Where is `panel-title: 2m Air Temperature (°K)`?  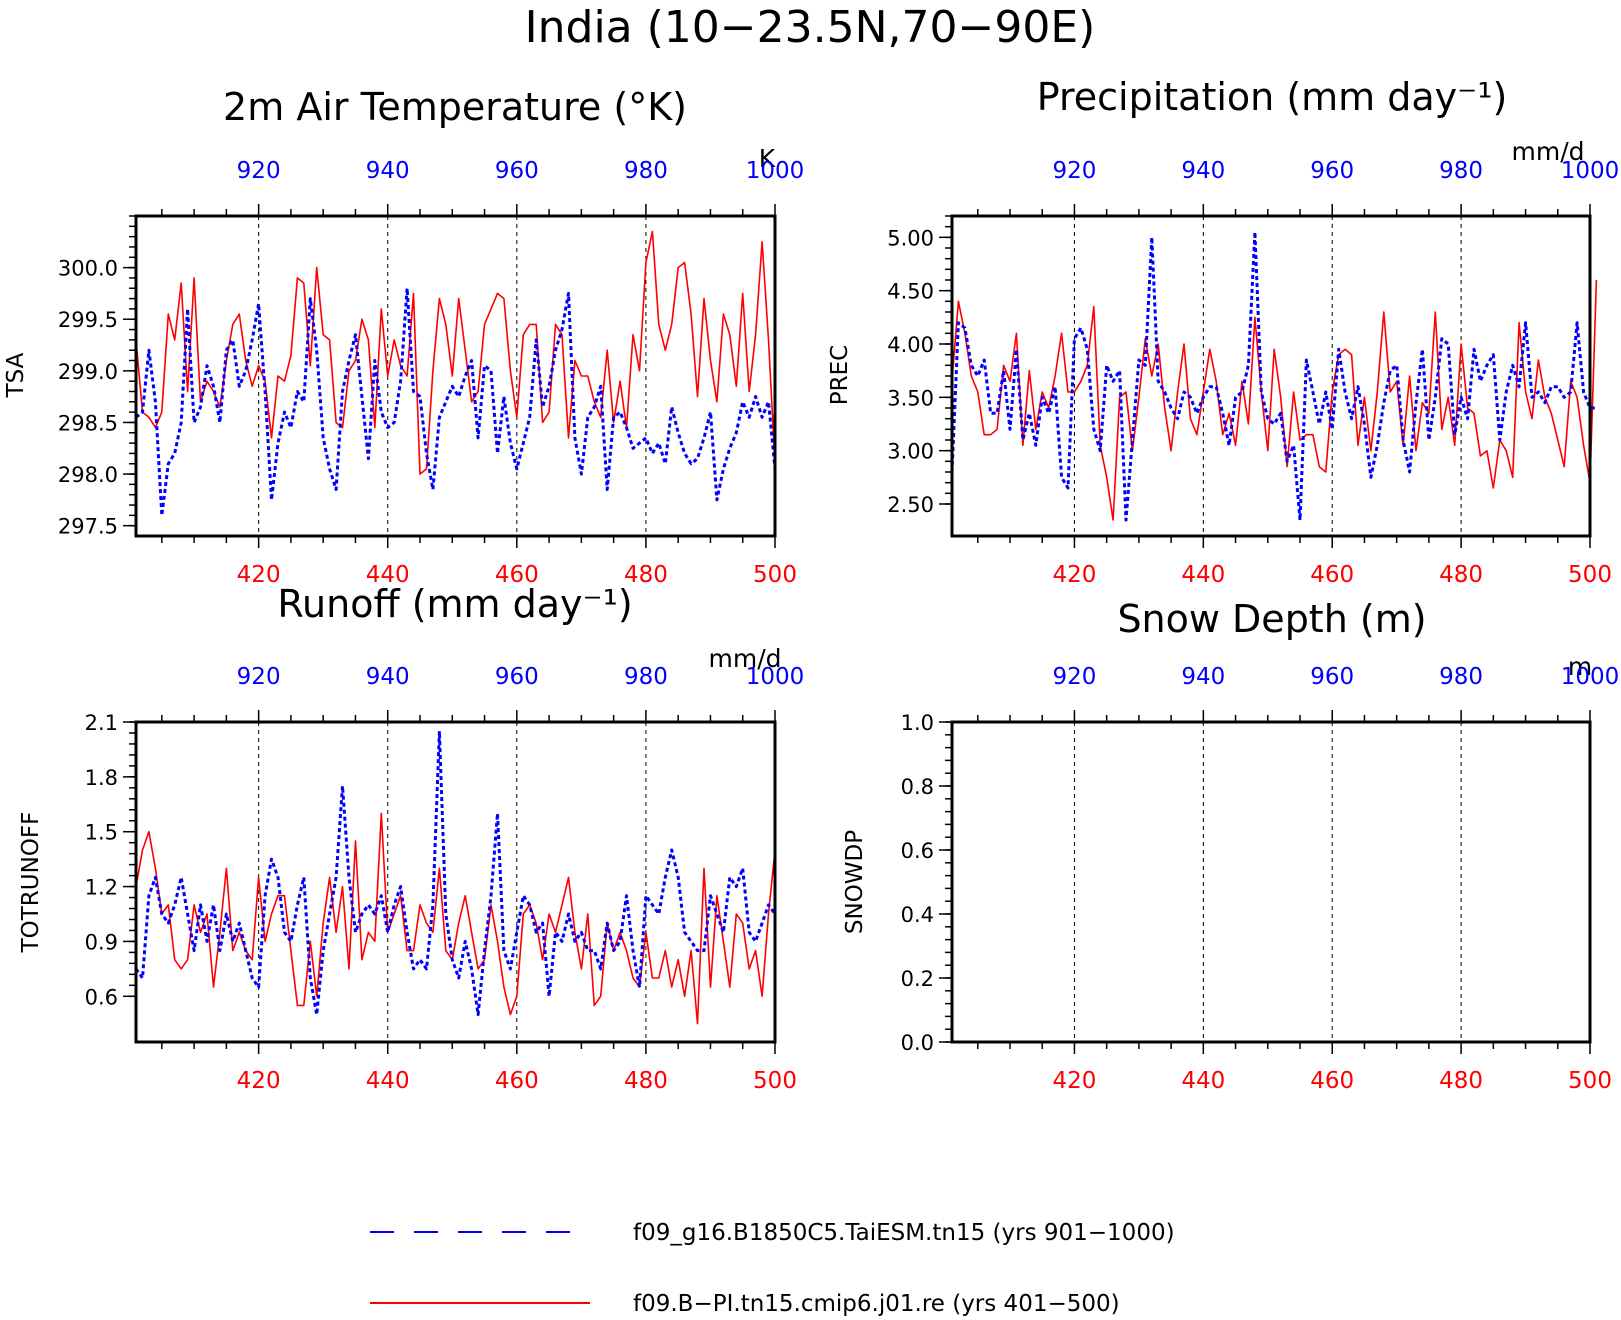
panel-title: 2m Air Temperature (°K) is located at coordinates (455, 107).